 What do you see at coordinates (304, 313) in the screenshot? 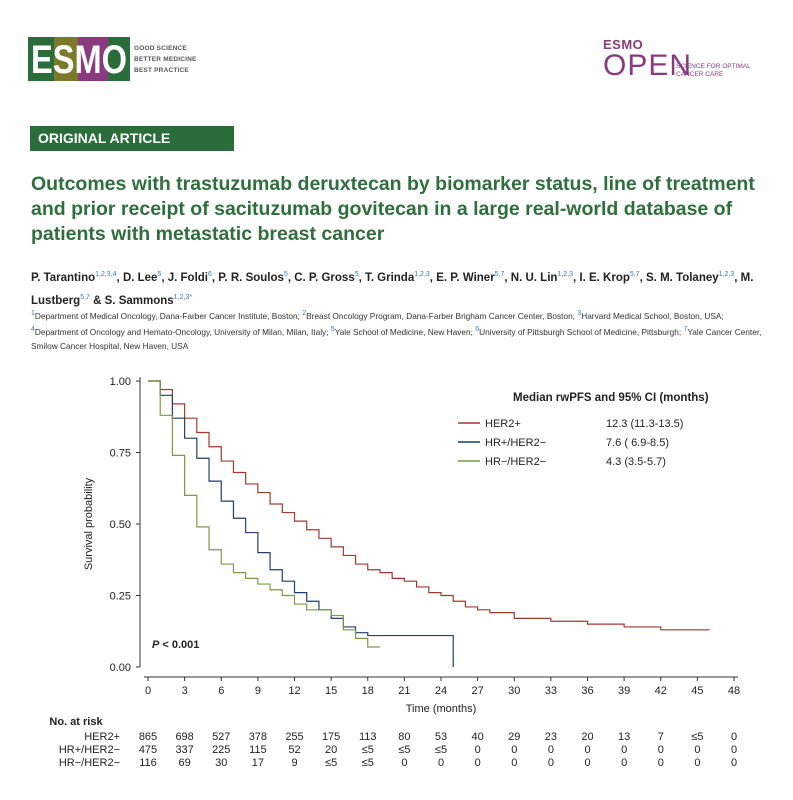
I see `affiliation-number: 2` at bounding box center [304, 313].